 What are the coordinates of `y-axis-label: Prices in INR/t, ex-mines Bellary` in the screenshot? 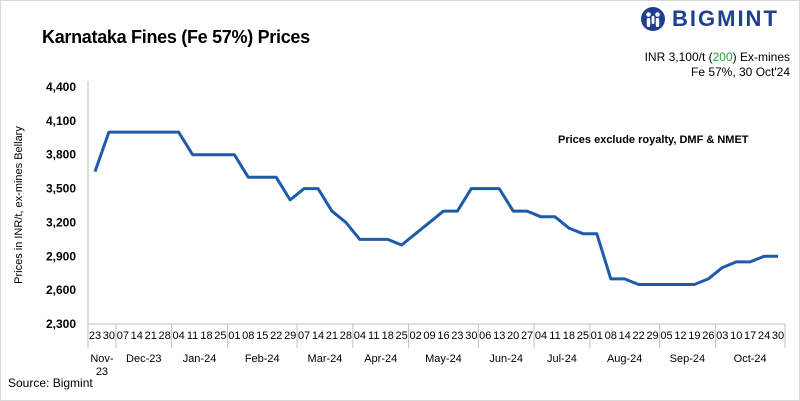 It's located at (19, 205).